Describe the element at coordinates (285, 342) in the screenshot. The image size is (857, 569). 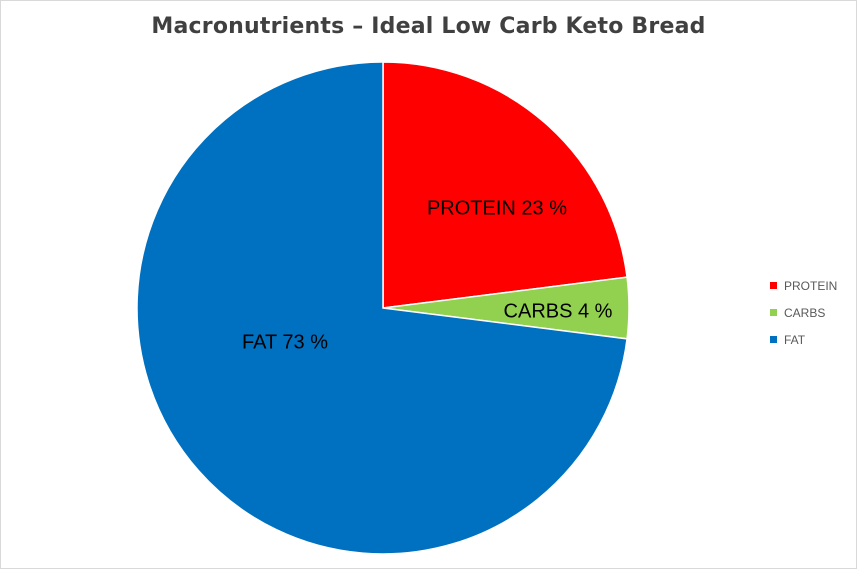
I see `data-label-fat: FAT 73 %` at that location.